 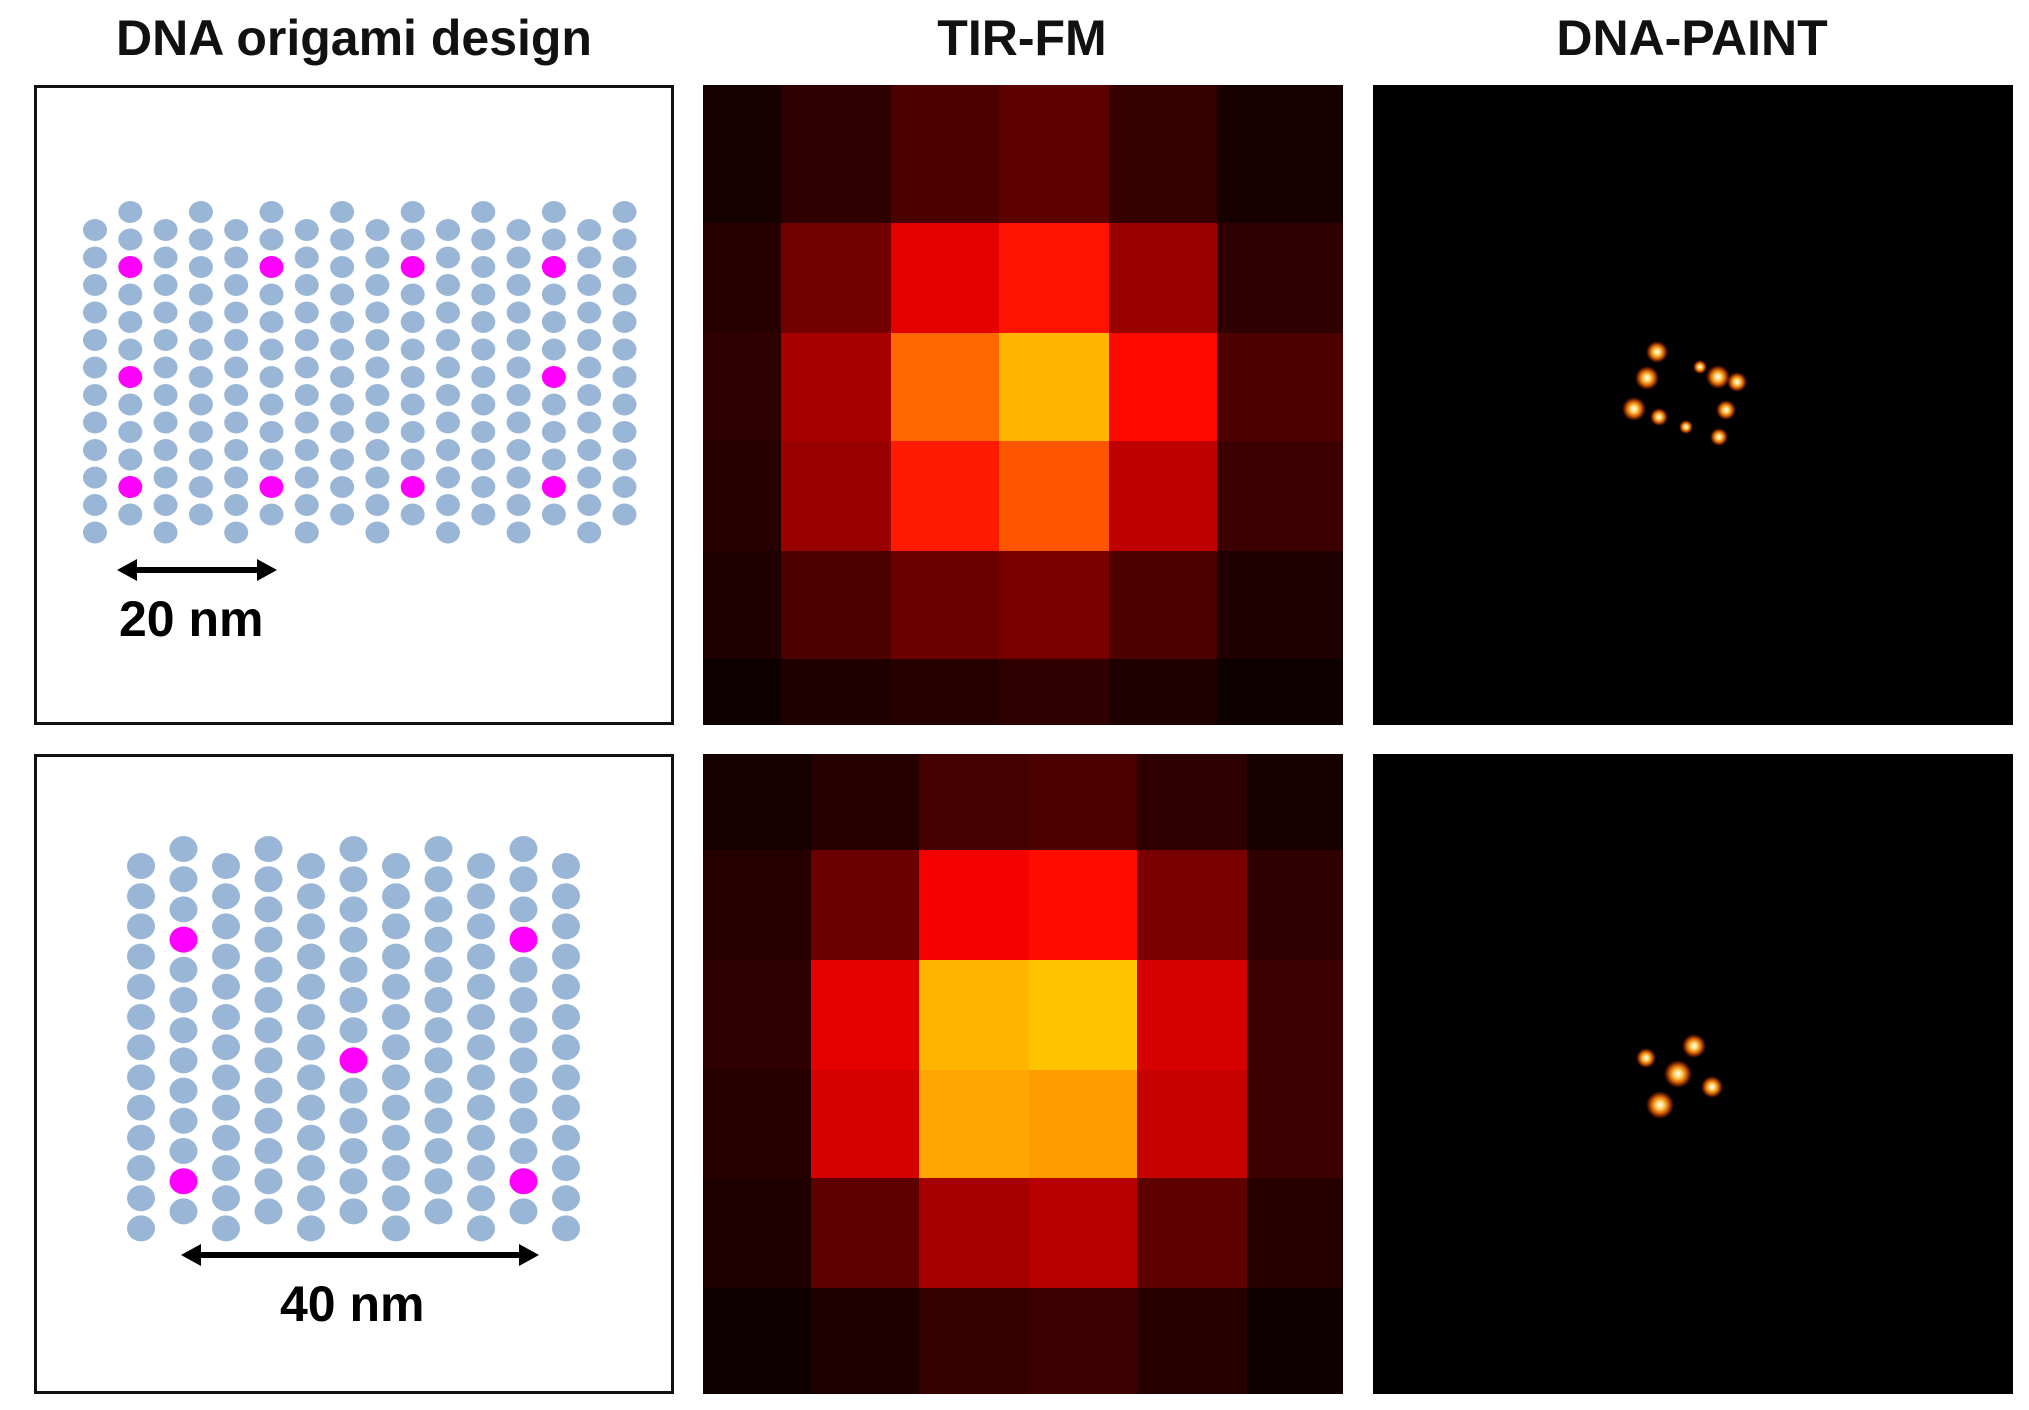 What do you see at coordinates (1023, 405) in the screenshot?
I see `tirfm-panel-row1` at bounding box center [1023, 405].